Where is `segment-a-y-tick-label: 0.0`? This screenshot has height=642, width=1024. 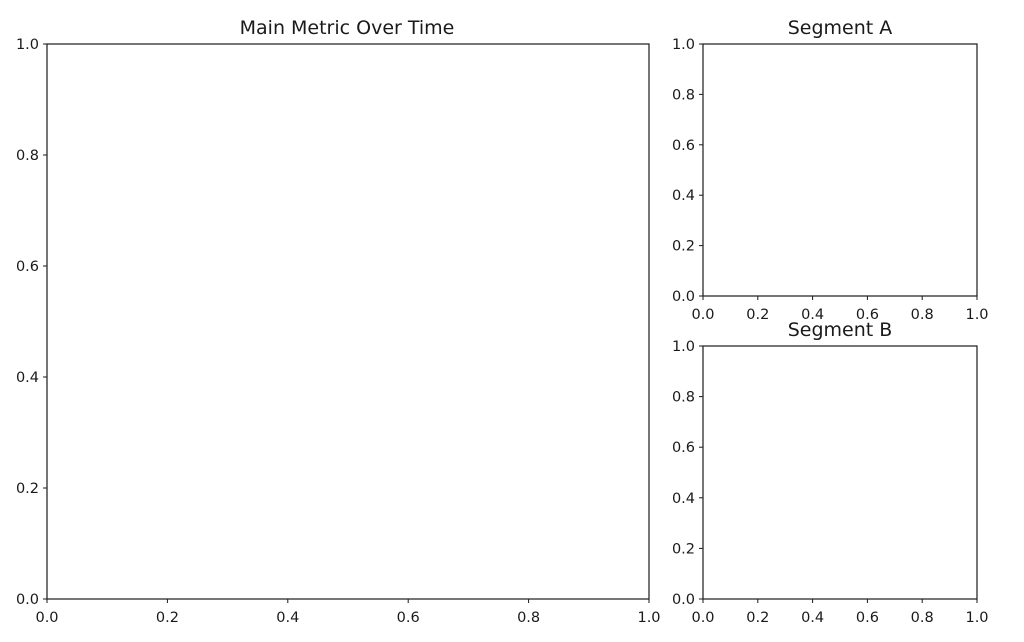
segment-a-y-tick-label: 0.0 is located at coordinates (683, 297).